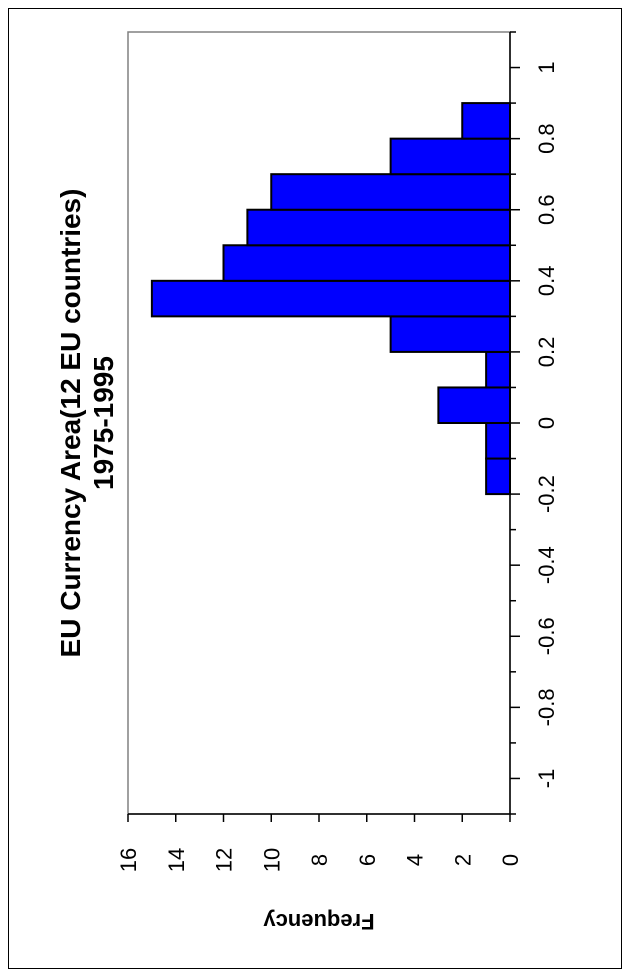 The width and height of the screenshot is (630, 977). What do you see at coordinates (462, 860) in the screenshot?
I see `y-tick-label: 2` at bounding box center [462, 860].